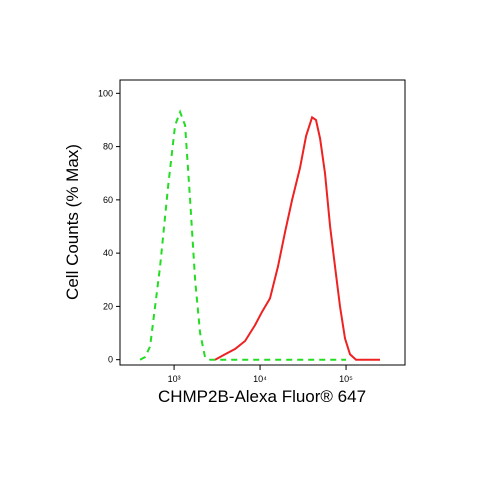 Image resolution: width=500 pixels, height=500 pixels. What do you see at coordinates (174, 379) in the screenshot?
I see `x-tick-label: 10³` at bounding box center [174, 379].